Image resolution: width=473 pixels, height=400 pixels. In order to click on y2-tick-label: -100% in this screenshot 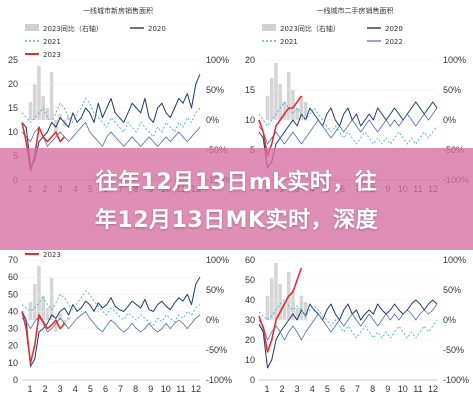, I will do `click(219, 380)`.